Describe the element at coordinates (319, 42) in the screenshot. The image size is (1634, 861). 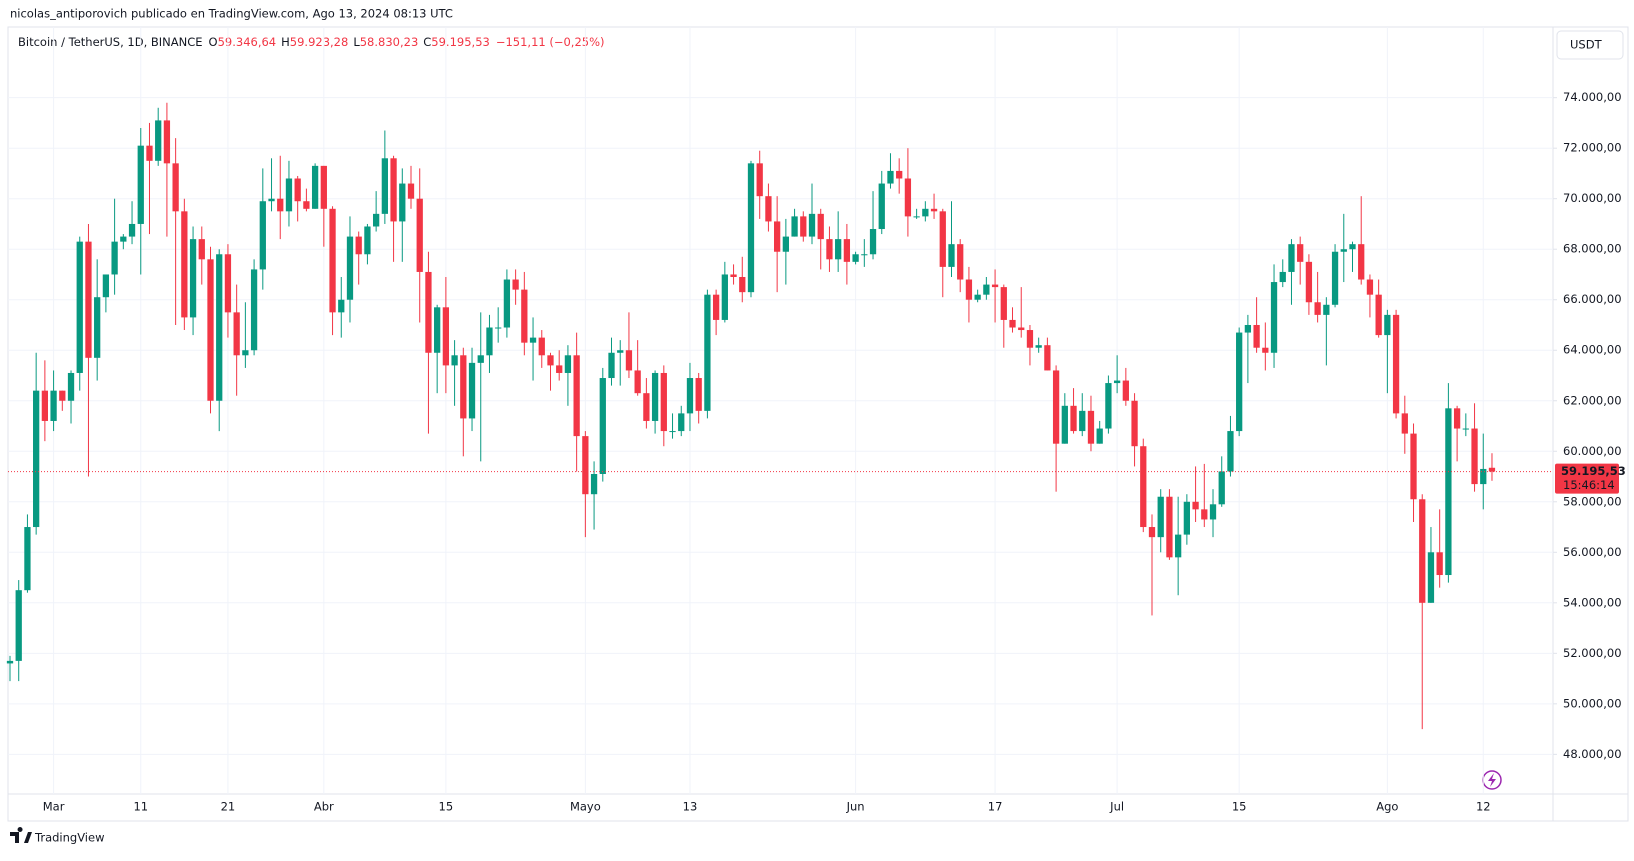
I see `legend-value: 59.923,28` at that location.